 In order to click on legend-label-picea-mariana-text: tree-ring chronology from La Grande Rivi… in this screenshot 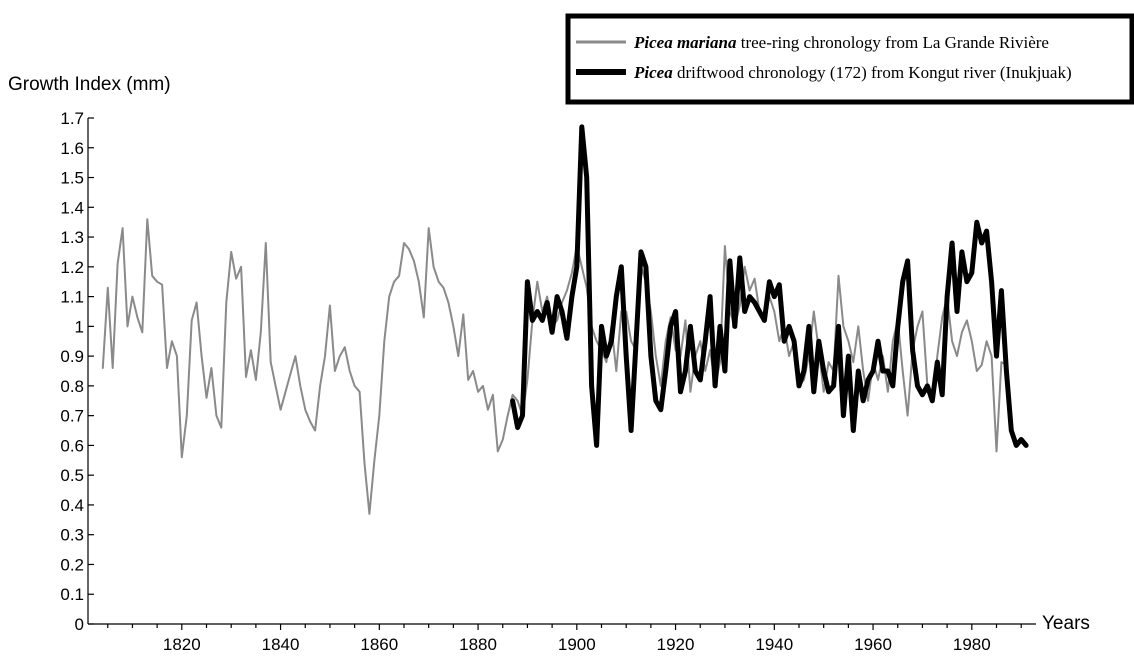, I will do `click(895, 42)`.